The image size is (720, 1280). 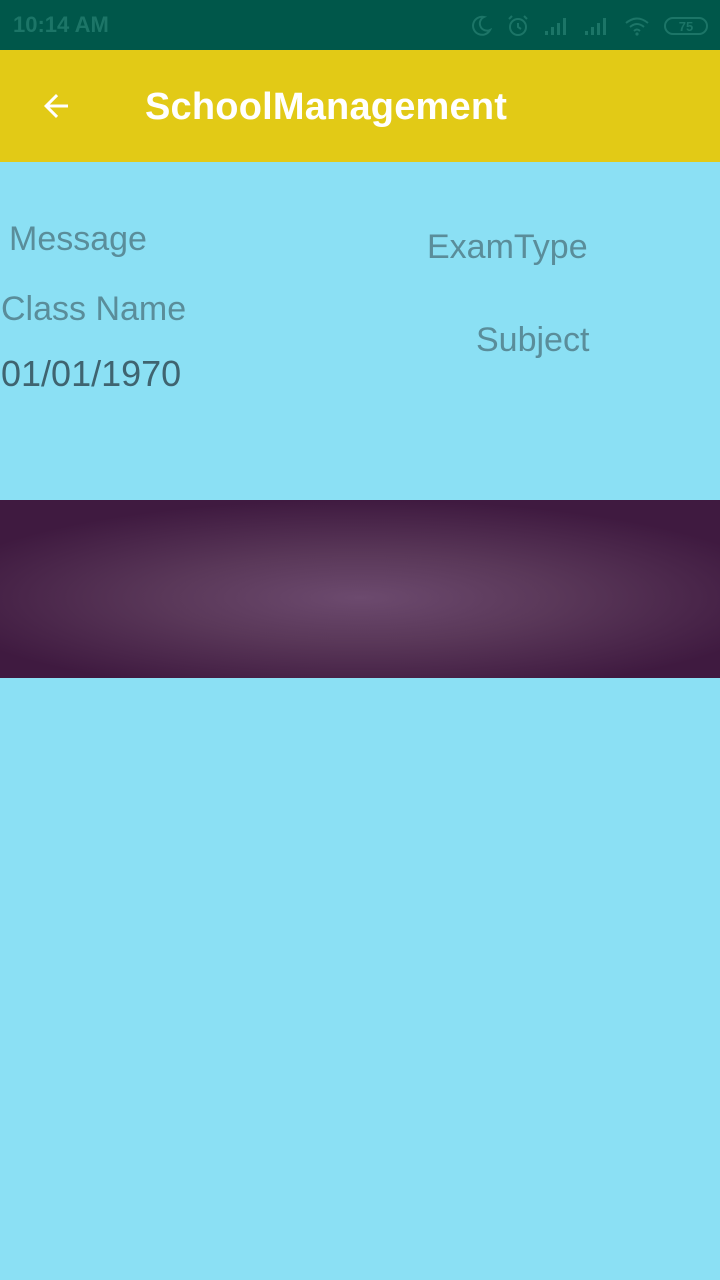 I want to click on exam-type-label: ExamType, so click(x=507, y=247).